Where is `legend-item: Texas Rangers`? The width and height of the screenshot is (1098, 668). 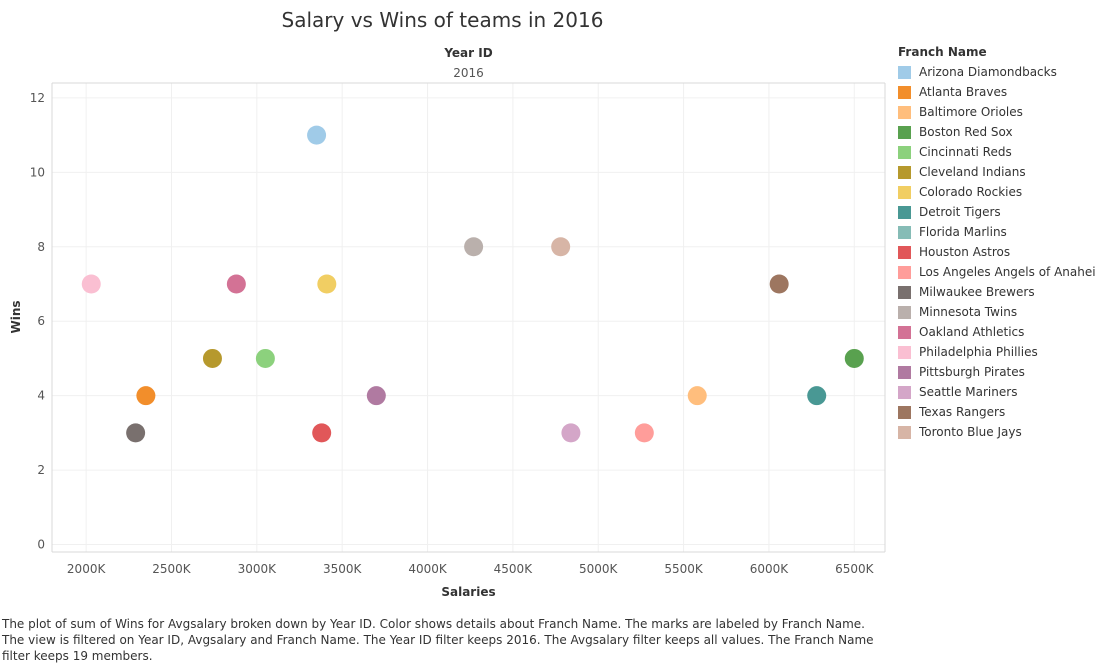
legend-item: Texas Rangers is located at coordinates (997, 412).